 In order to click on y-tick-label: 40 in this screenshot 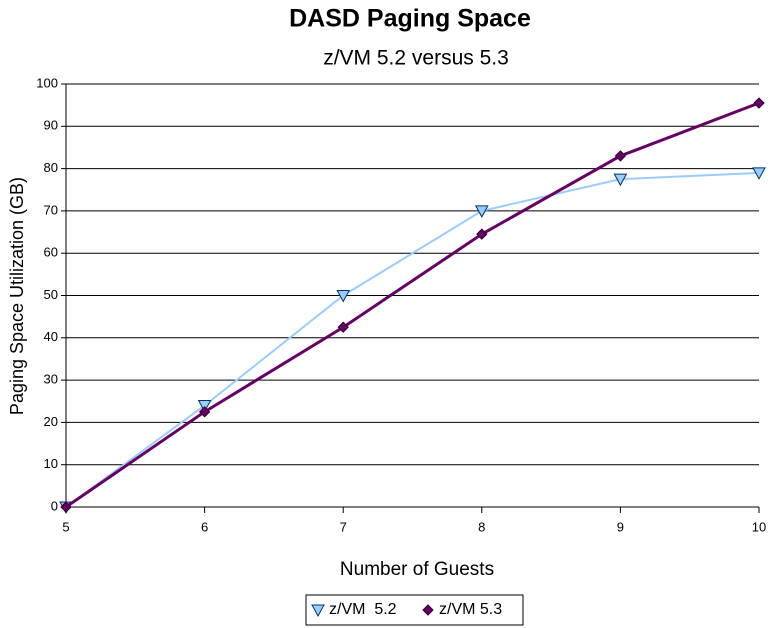, I will do `click(51, 336)`.